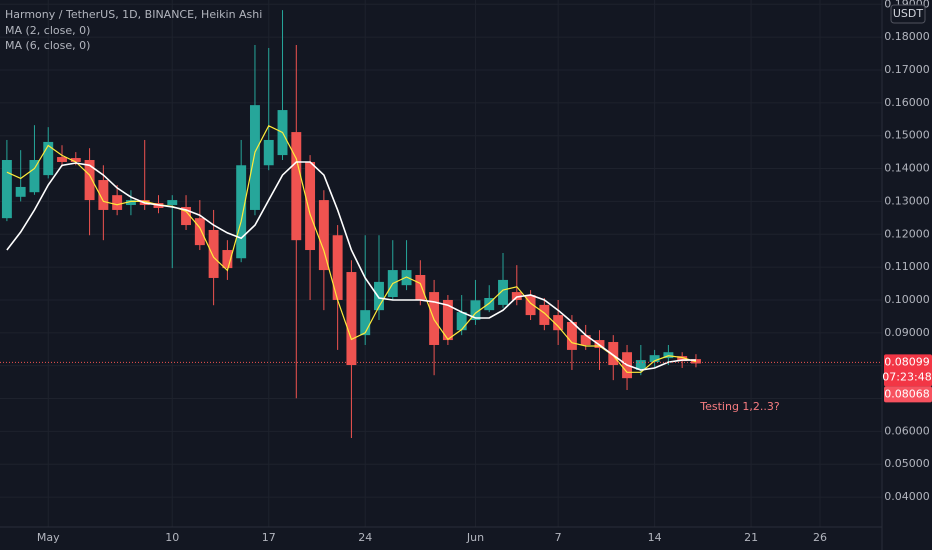  Describe the element at coordinates (907, 168) in the screenshot. I see `y-tick-label: 0.14000` at that location.